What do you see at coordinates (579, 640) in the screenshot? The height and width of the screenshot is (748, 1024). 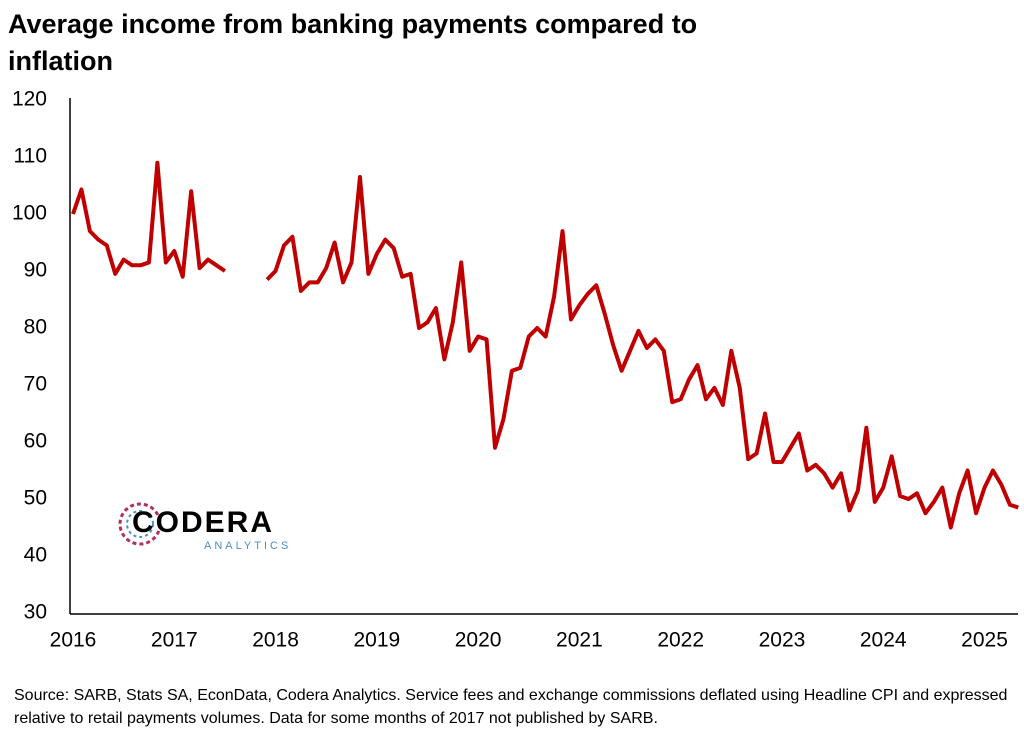 I see `x-tick-label: 2021` at bounding box center [579, 640].